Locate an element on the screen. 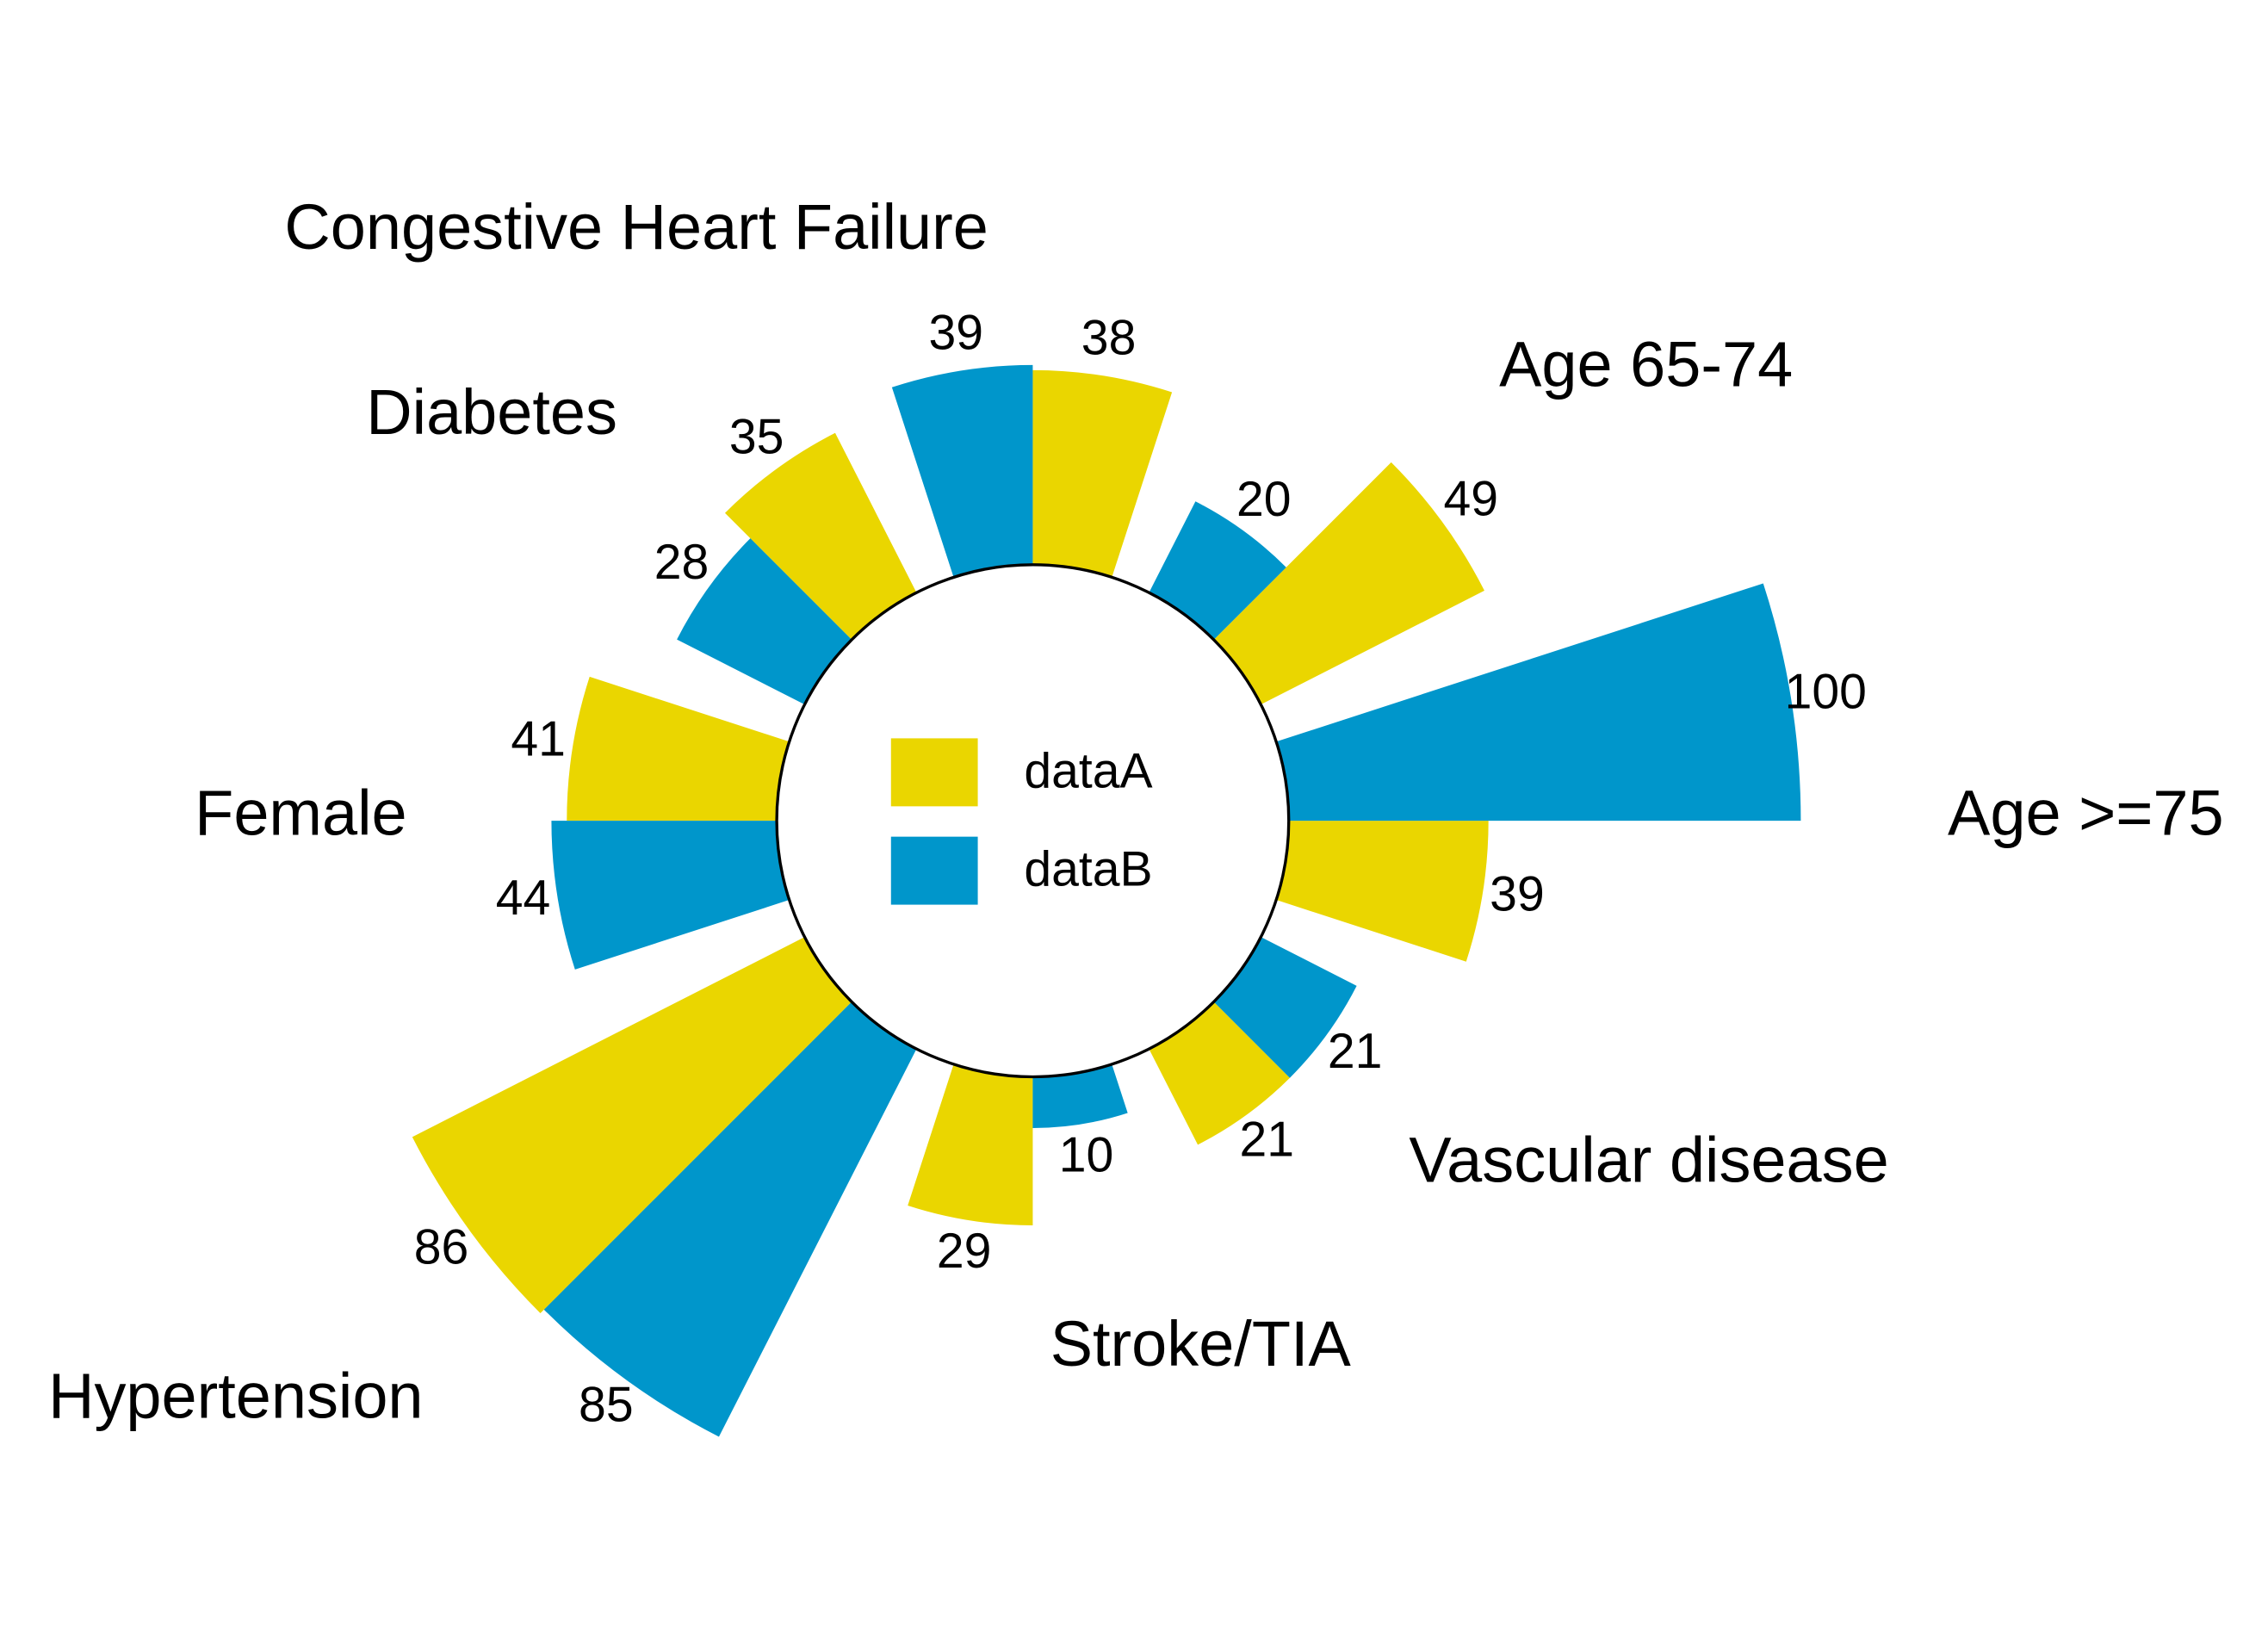 The height and width of the screenshot is (1643, 2268). inner-circle is located at coordinates (1033, 821).